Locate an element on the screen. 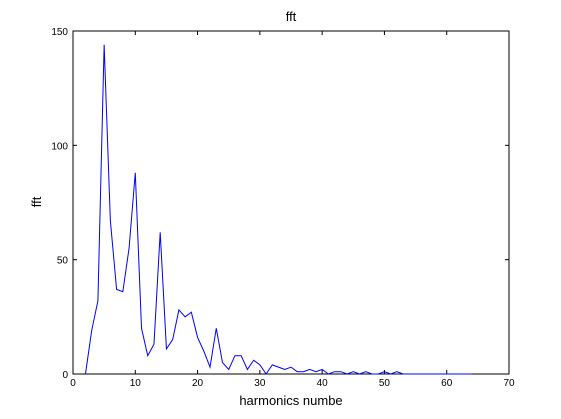 The image size is (561, 419). y-tick-label: 100 is located at coordinates (59, 146).